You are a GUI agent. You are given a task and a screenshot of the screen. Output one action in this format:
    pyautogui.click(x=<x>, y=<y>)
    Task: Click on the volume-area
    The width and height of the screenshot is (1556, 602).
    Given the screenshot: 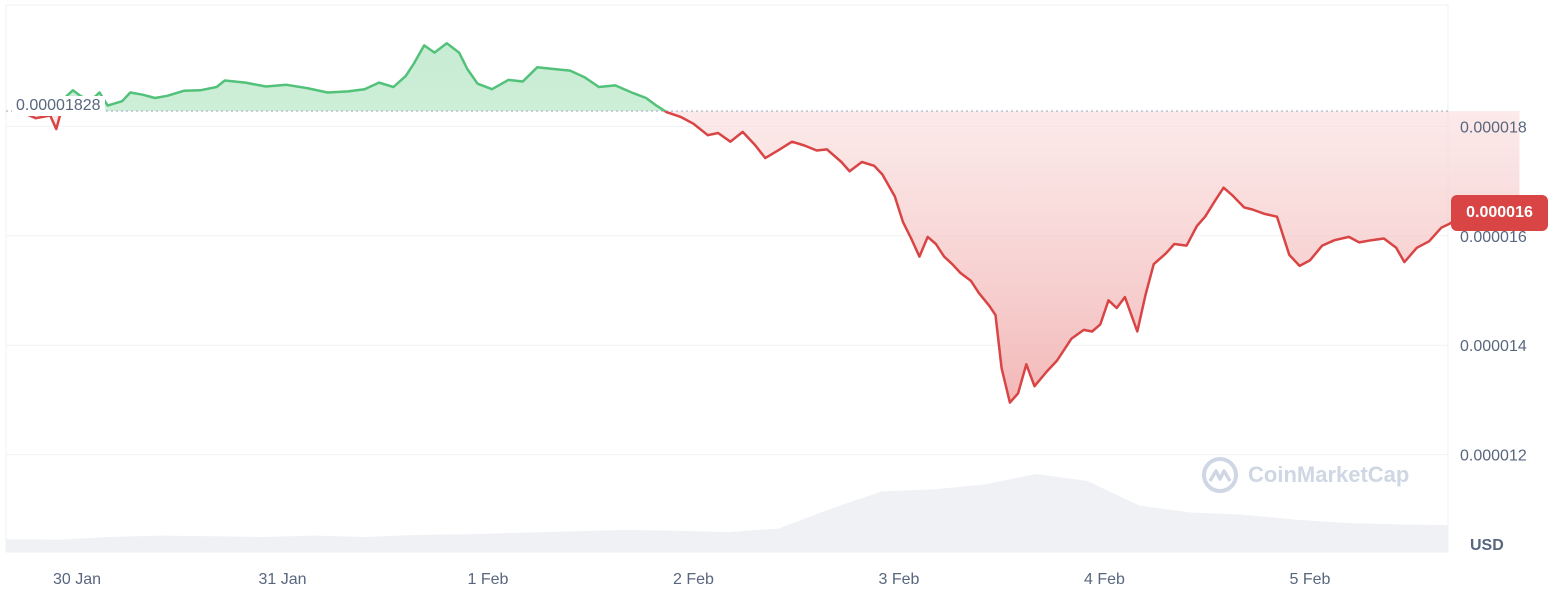 What is the action you would take?
    pyautogui.click(x=727, y=513)
    